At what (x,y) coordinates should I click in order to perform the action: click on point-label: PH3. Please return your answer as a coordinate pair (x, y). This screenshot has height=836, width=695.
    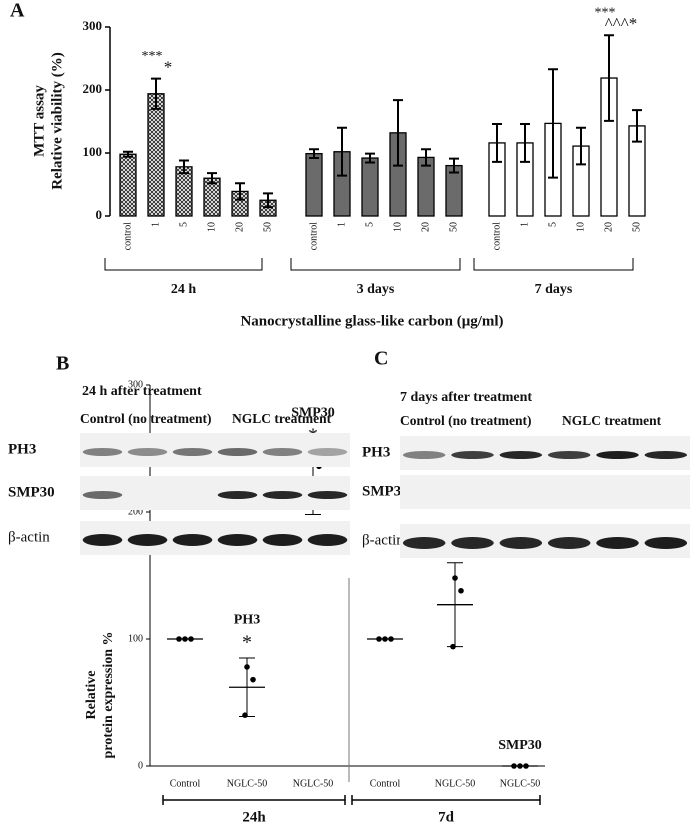
    Looking at the image, I should click on (247, 619).